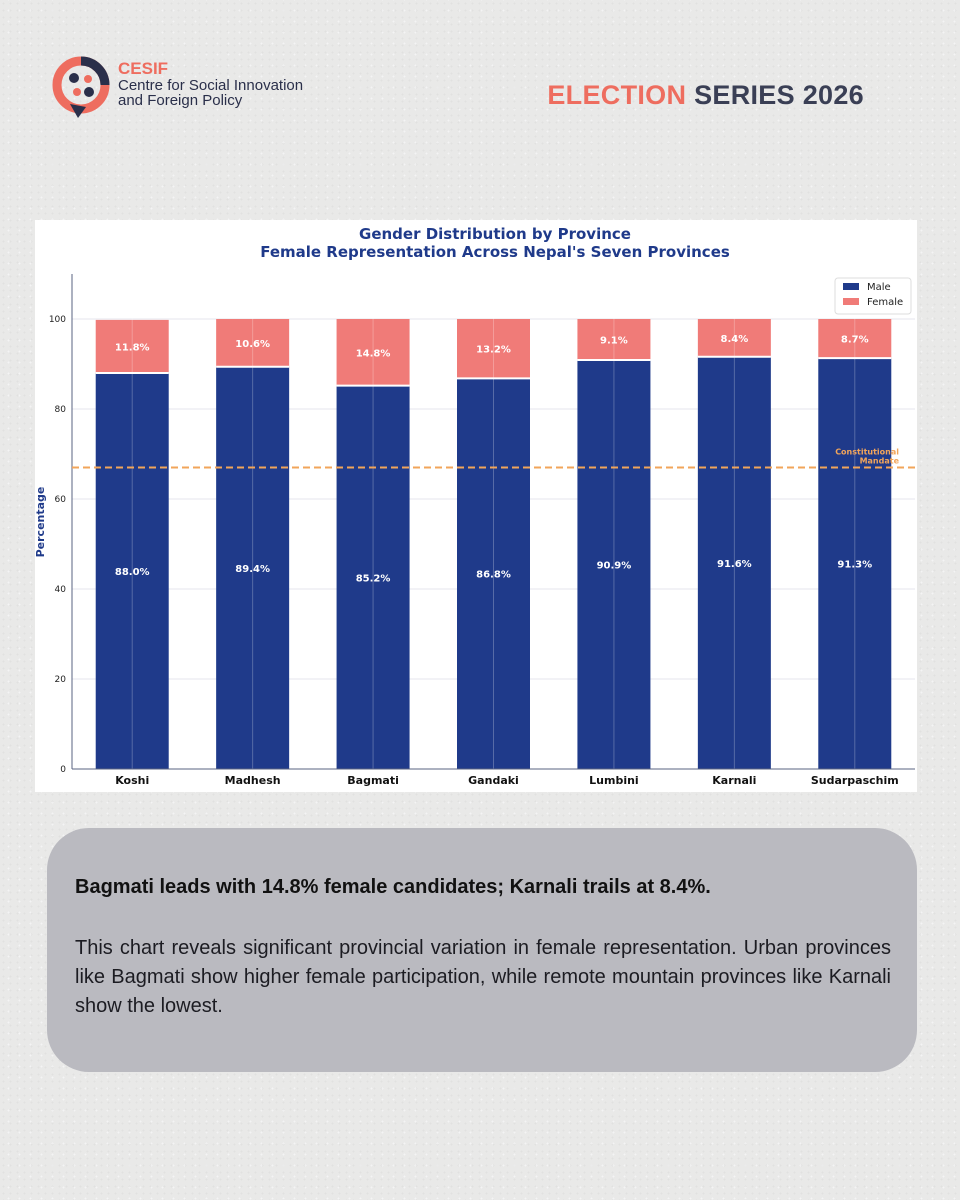 The width and height of the screenshot is (960, 1200). What do you see at coordinates (885, 302) in the screenshot?
I see `legend-label-female: Female` at bounding box center [885, 302].